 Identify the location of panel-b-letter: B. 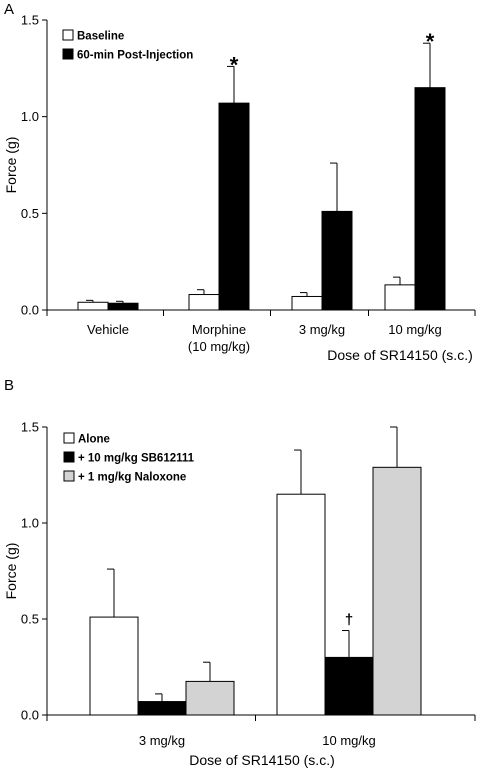
(9, 385).